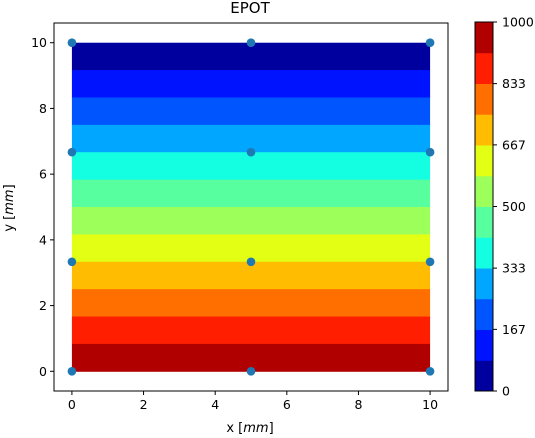 Image resolution: width=535 pixels, height=438 pixels. What do you see at coordinates (43, 305) in the screenshot?
I see `y-tick-label: 2` at bounding box center [43, 305].